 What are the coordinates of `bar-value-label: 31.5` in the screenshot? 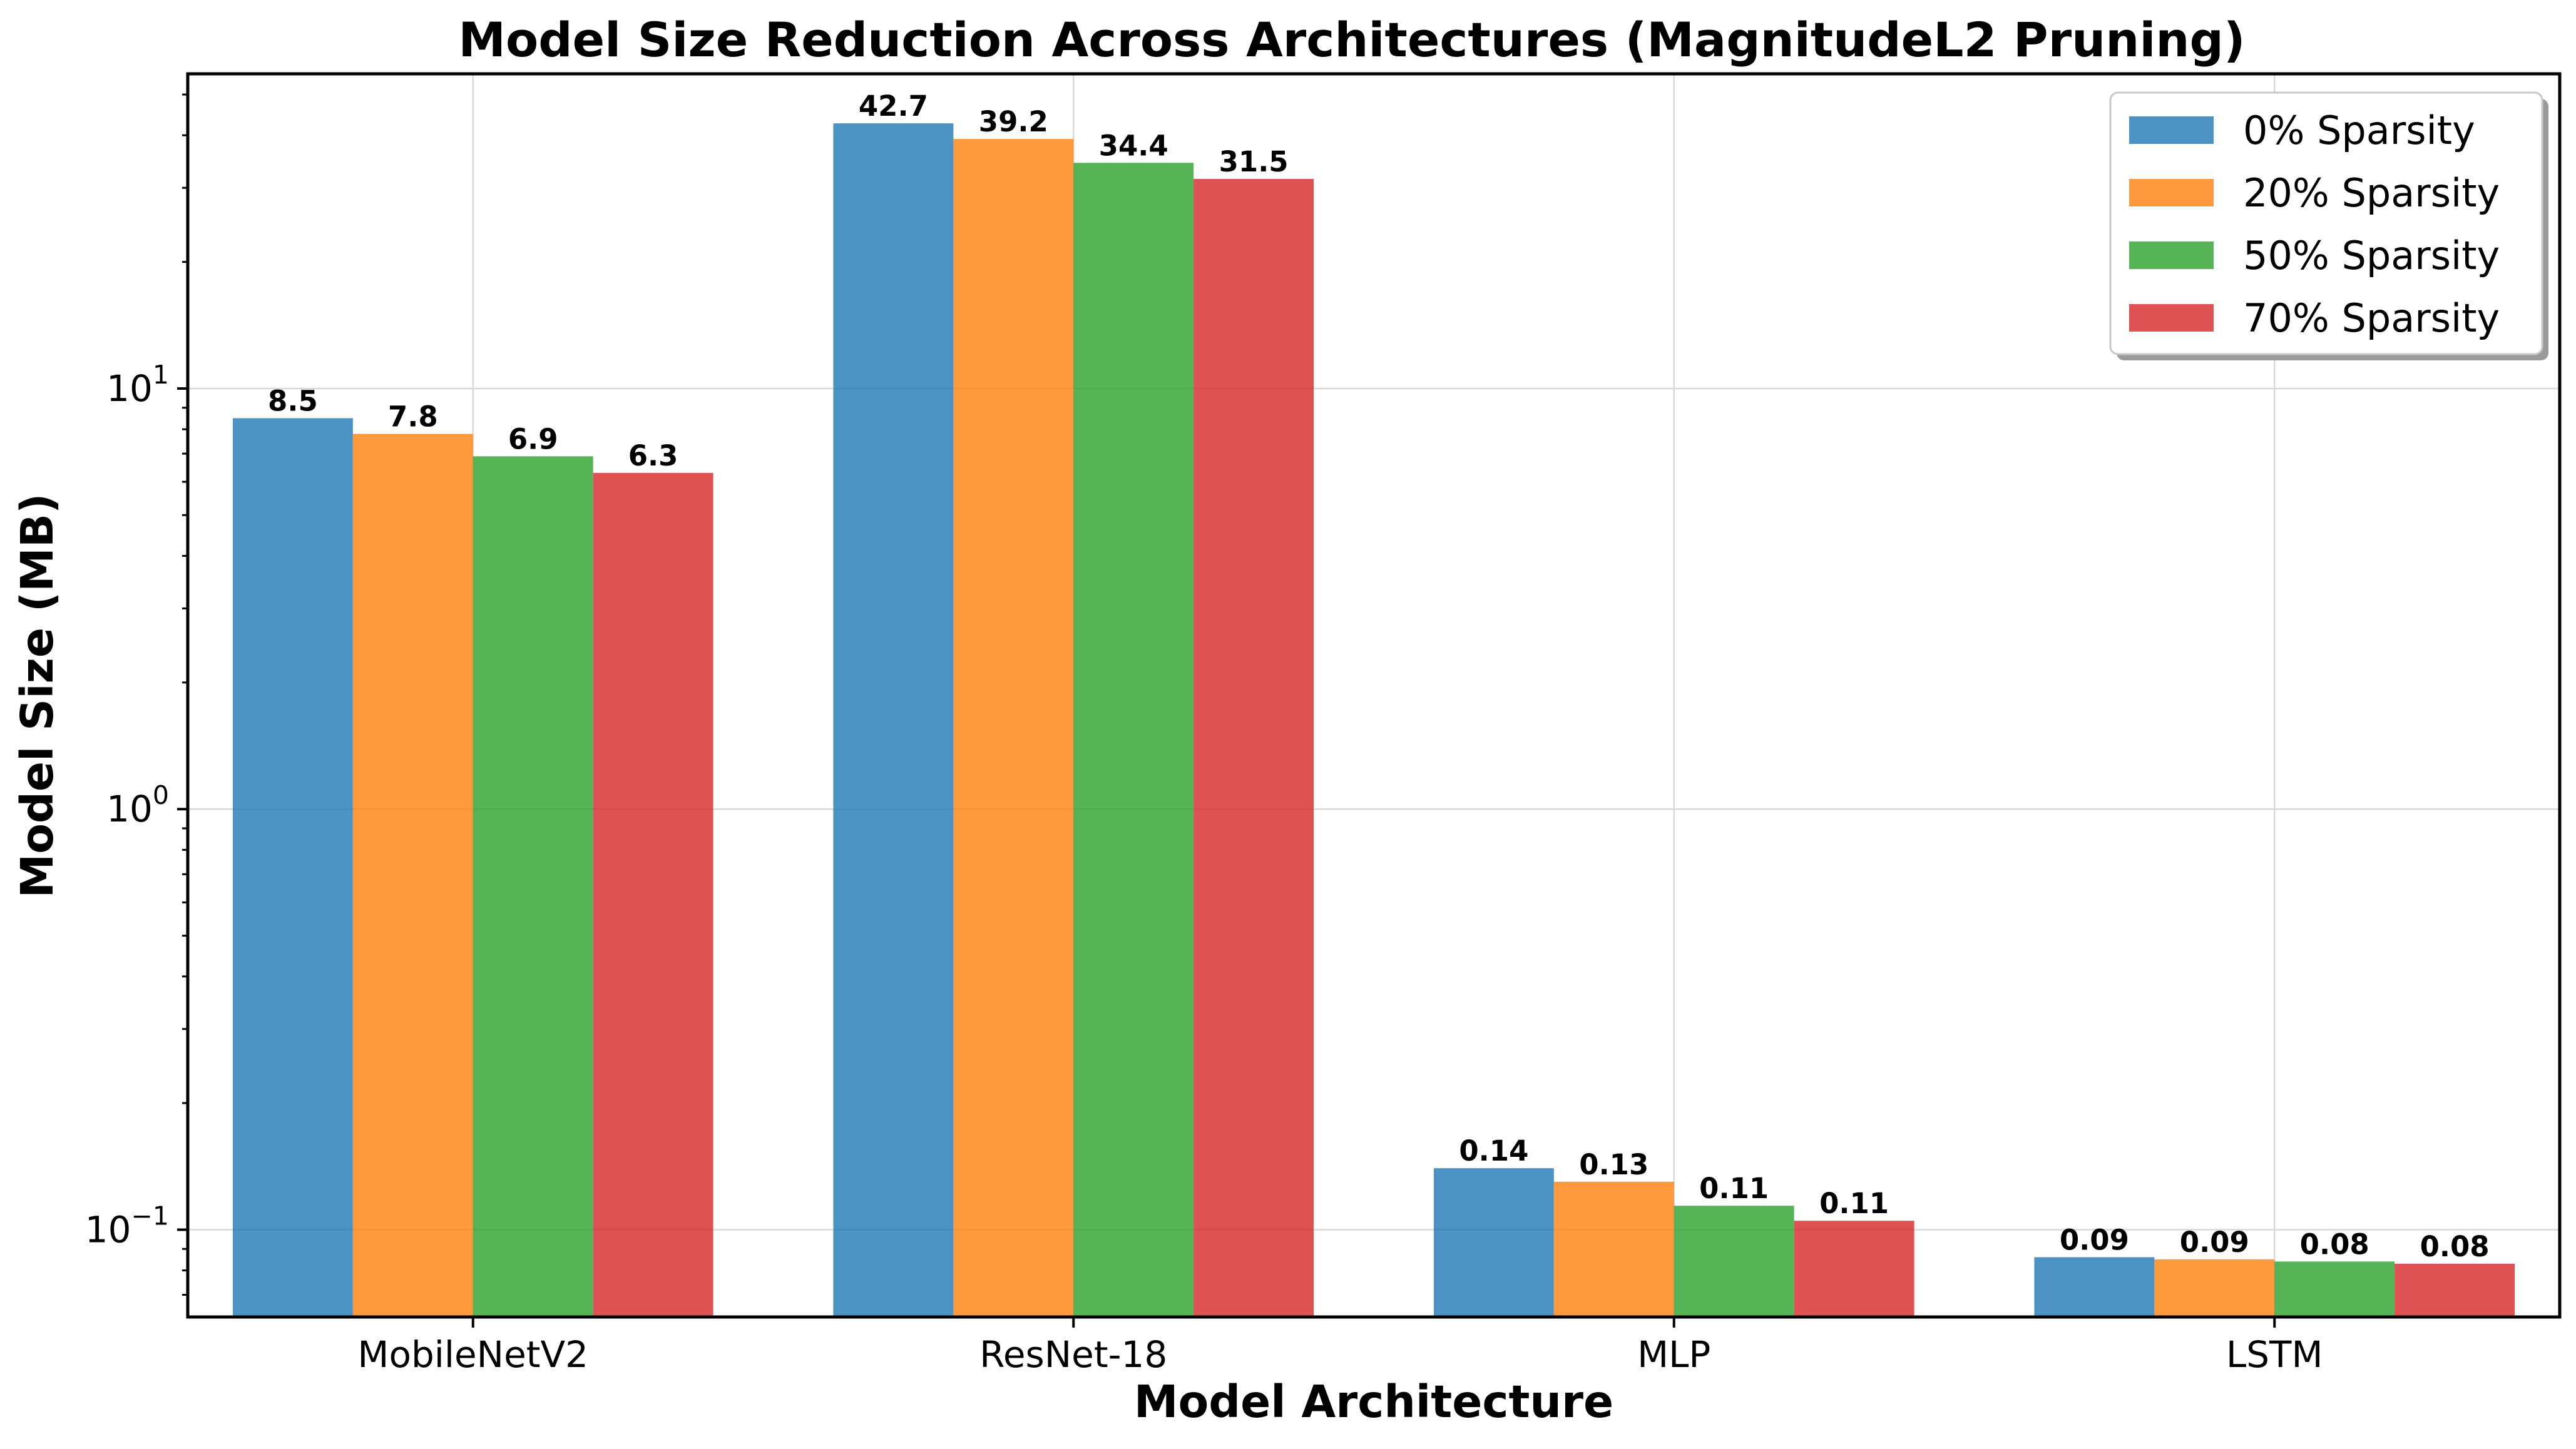 It's located at (1254, 161).